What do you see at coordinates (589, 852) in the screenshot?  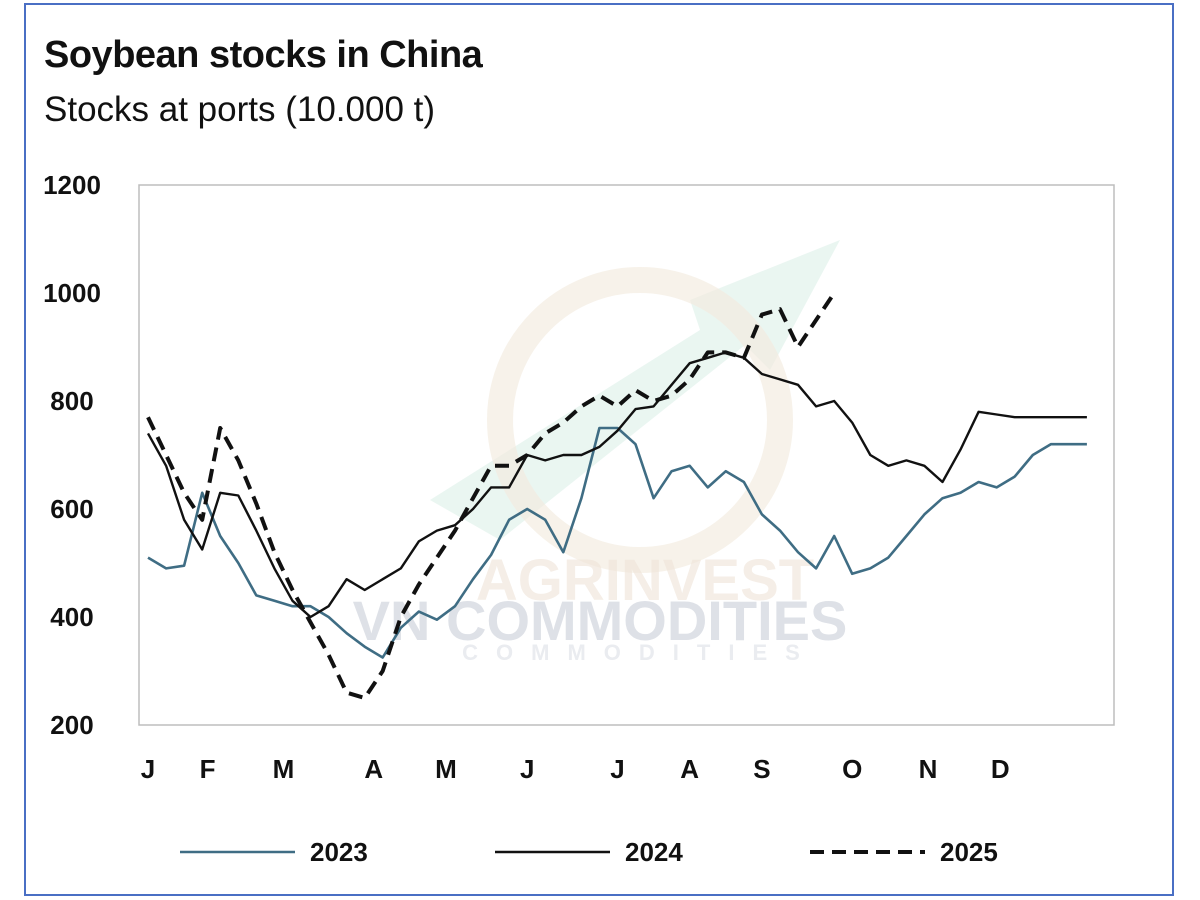 I see `legend: 2023 2024 2025` at bounding box center [589, 852].